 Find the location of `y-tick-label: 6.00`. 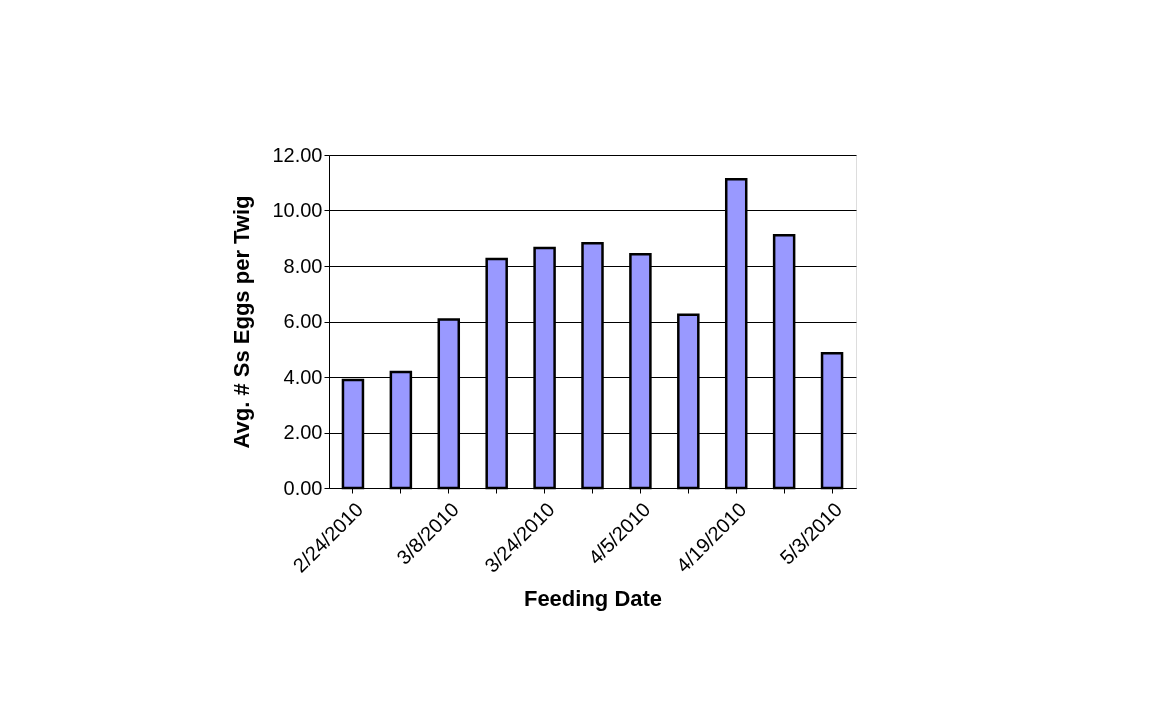

y-tick-label: 6.00 is located at coordinates (303, 321).